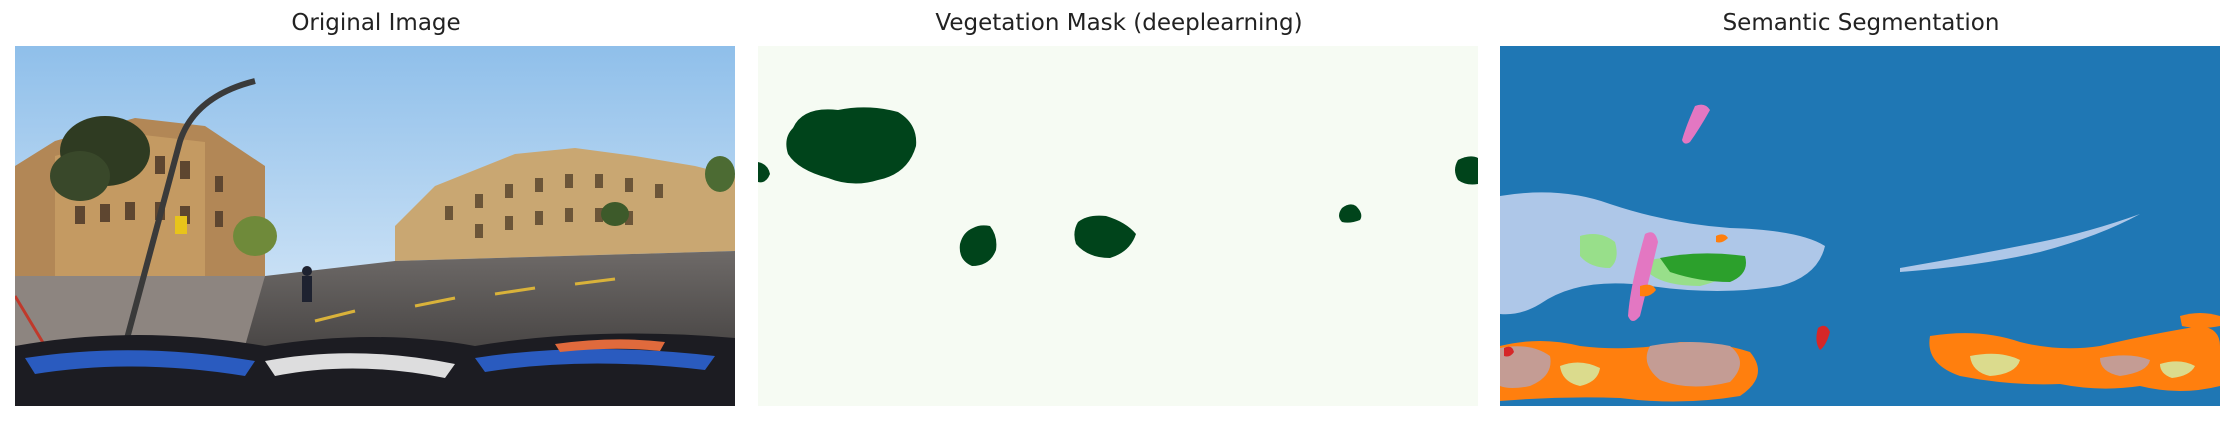  I want to click on vegetation-mask-title: Vegetation Mask (deeplearning), so click(1119, 23).